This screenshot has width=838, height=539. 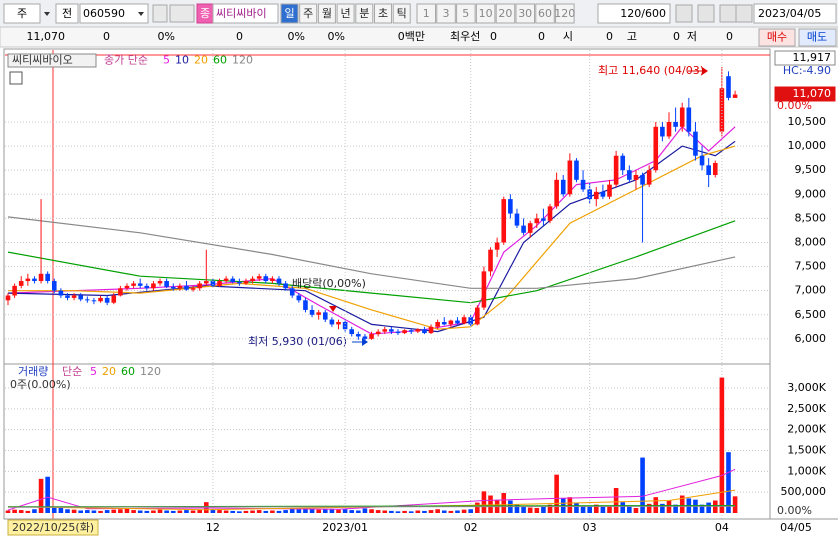 I want to click on y-tick-label: 1,500K, so click(x=806, y=450).